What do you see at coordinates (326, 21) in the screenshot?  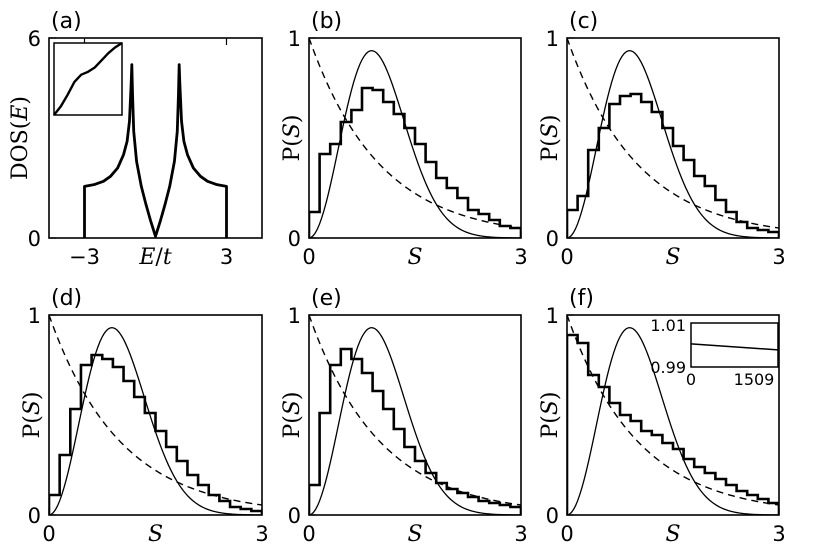 I see `panel-label: (b)` at bounding box center [326, 21].